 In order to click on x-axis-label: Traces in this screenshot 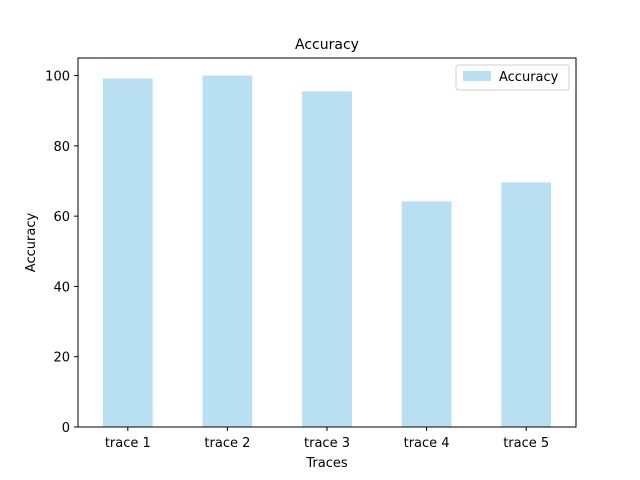, I will do `click(326, 463)`.